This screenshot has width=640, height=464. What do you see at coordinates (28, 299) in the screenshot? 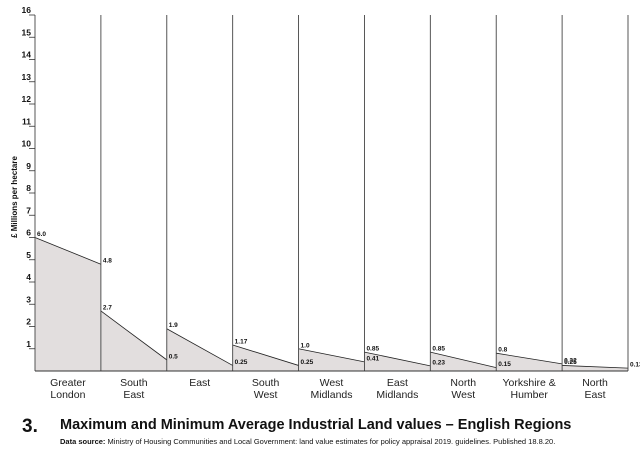
I see `y-tick-label-3: 3` at bounding box center [28, 299].